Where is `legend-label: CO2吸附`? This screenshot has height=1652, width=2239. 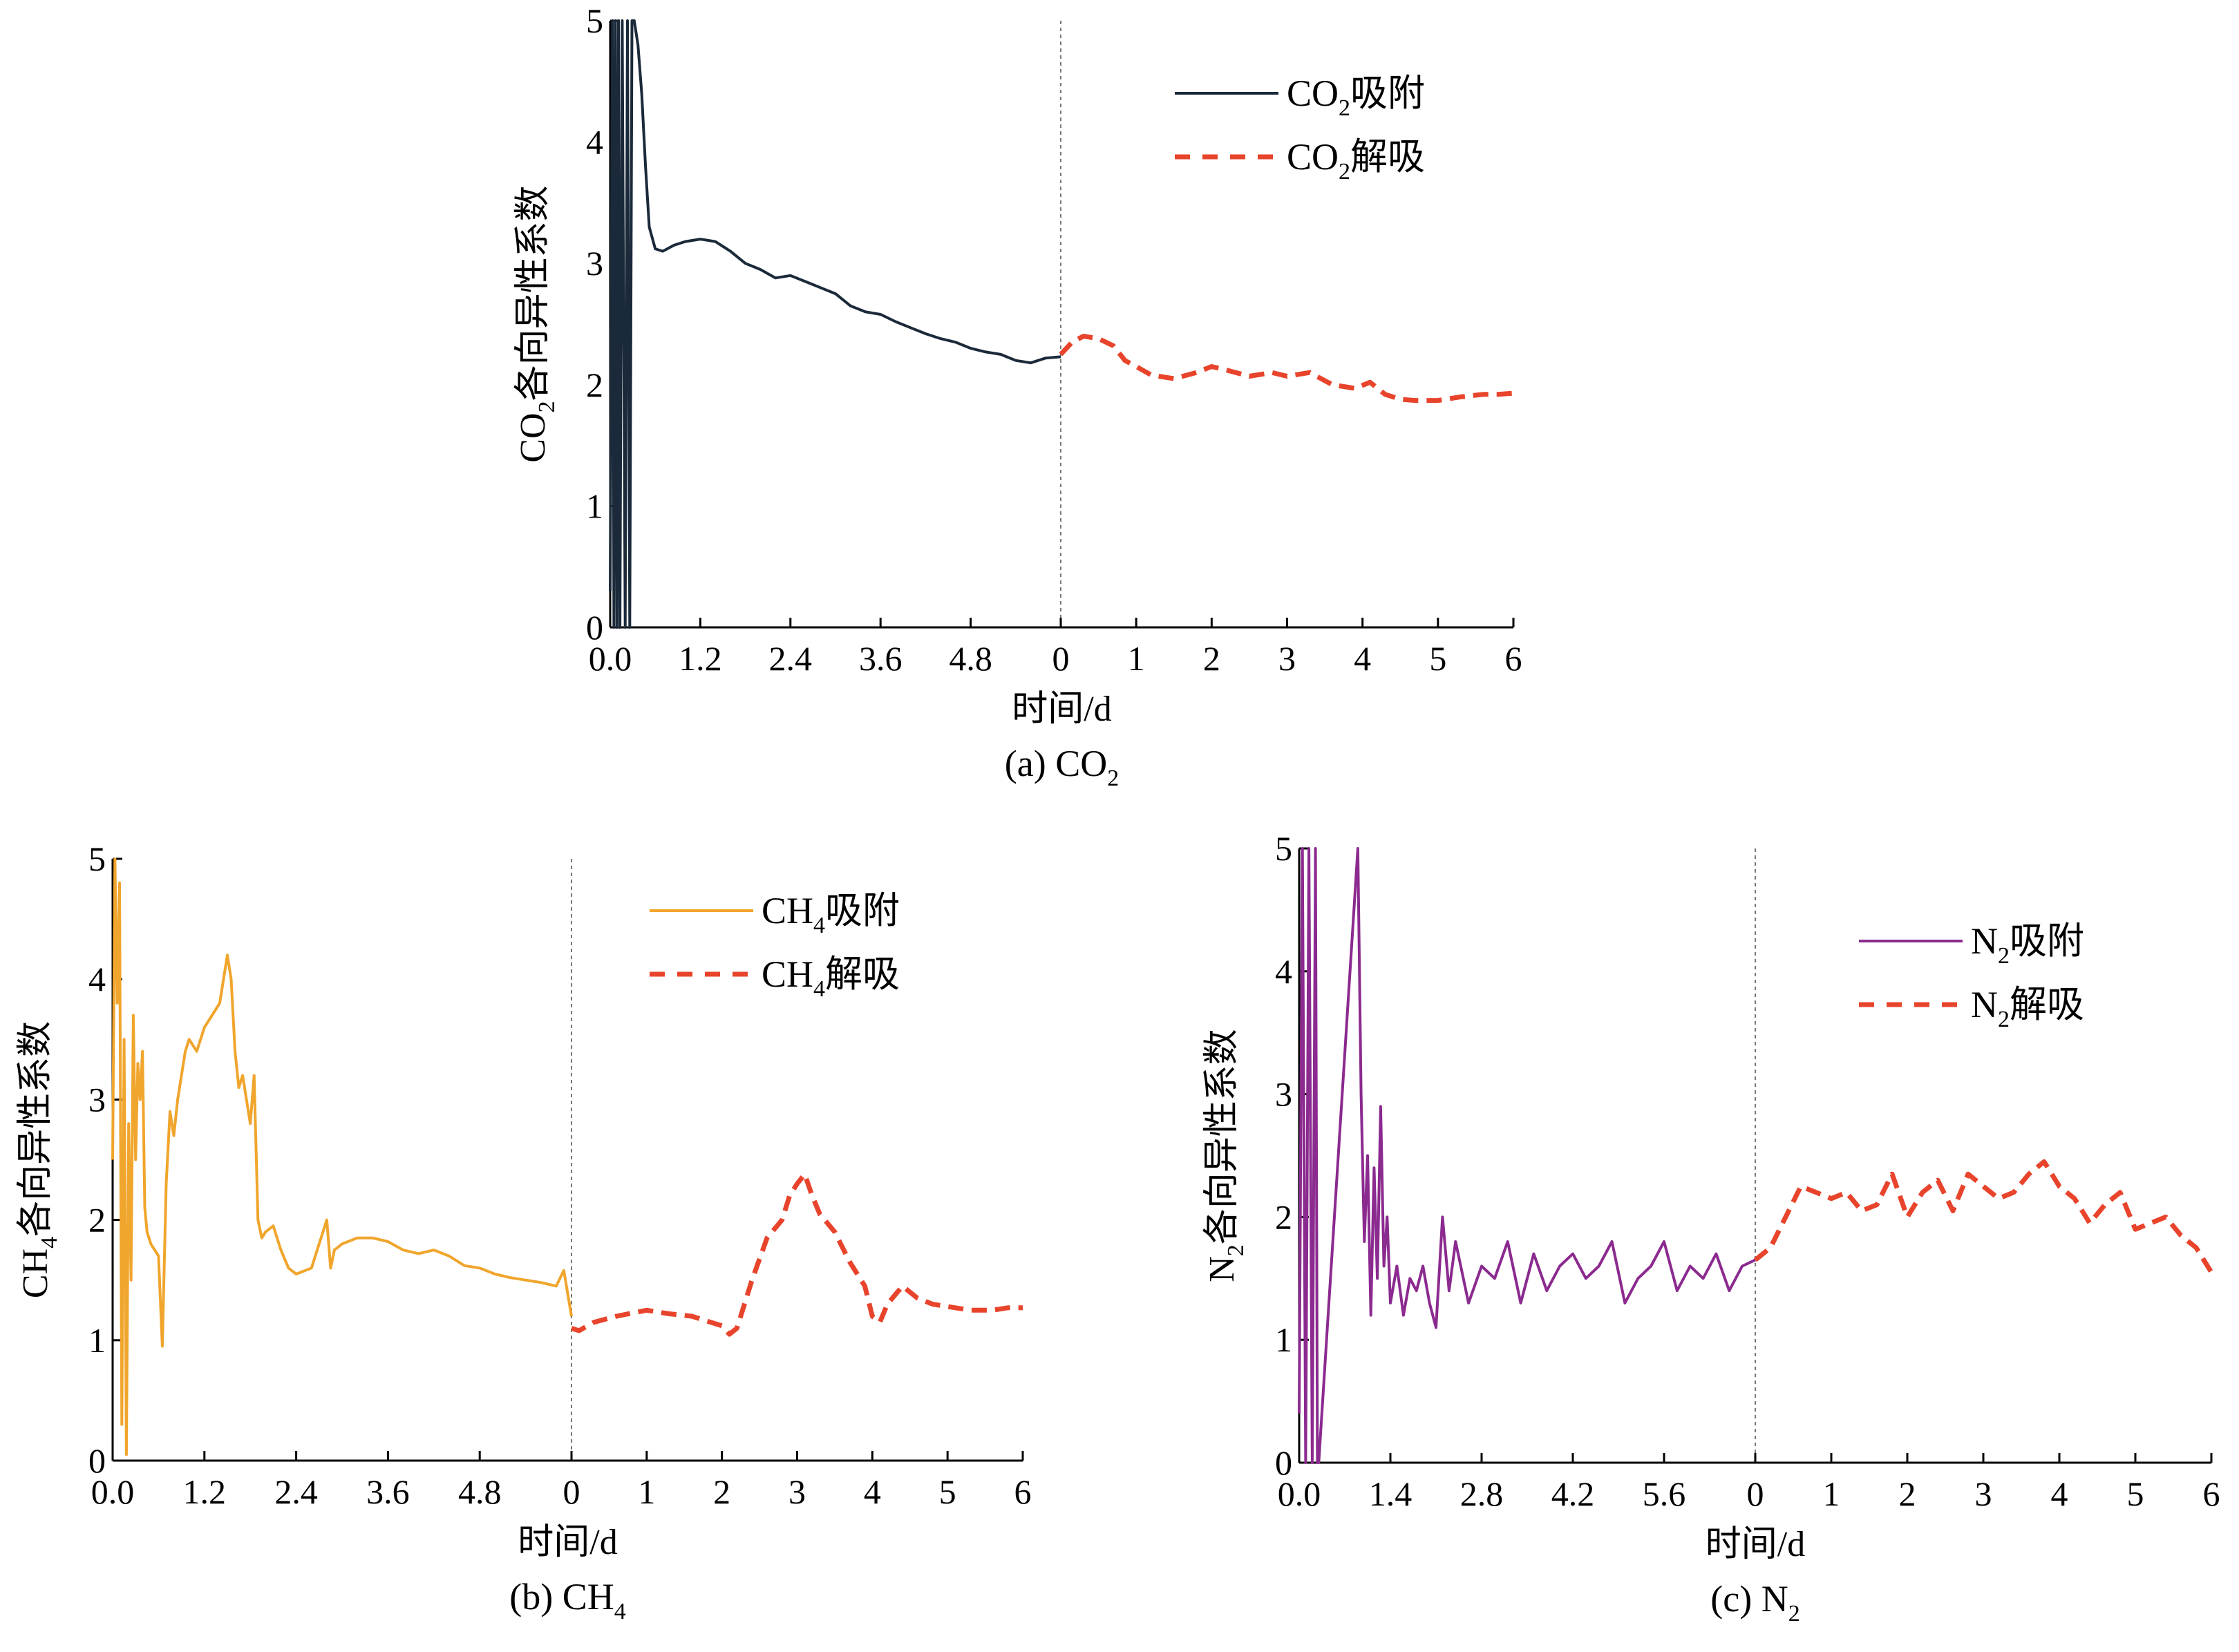 legend-label: CO2吸附 is located at coordinates (1356, 97).